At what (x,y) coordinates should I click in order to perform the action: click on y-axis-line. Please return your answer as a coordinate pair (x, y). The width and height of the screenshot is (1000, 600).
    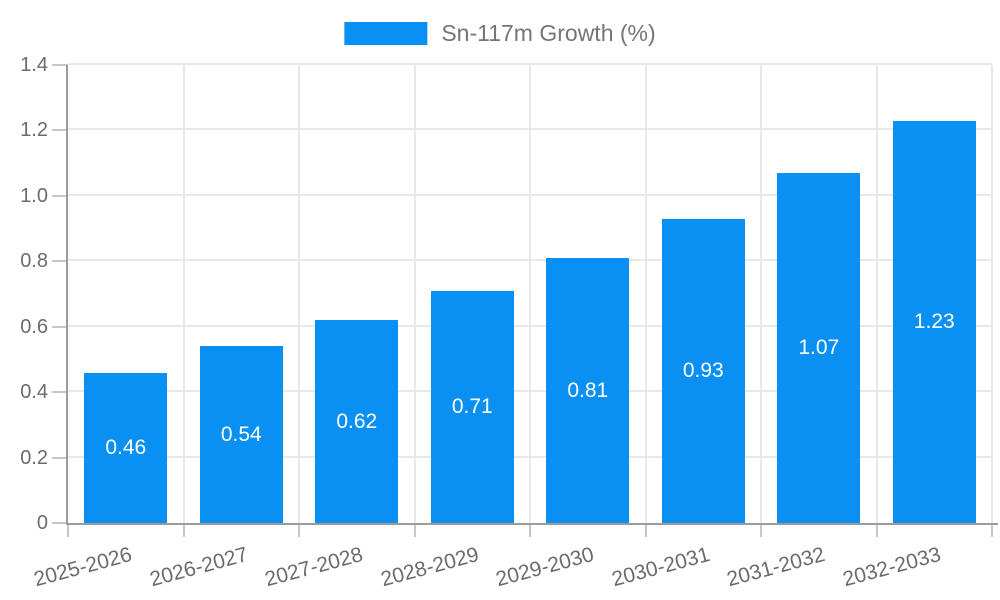
    Looking at the image, I should click on (67, 294).